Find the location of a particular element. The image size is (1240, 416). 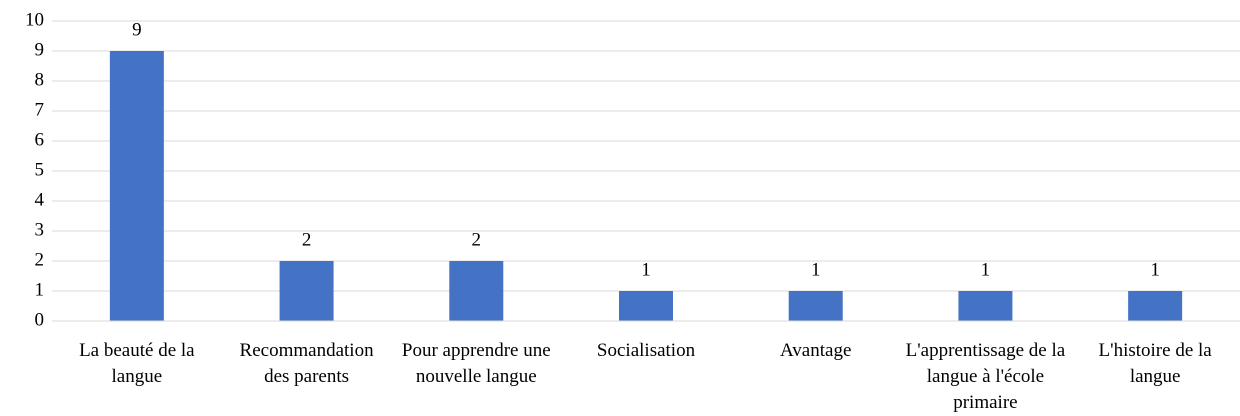

y-tick-label: 0 is located at coordinates (40, 319).